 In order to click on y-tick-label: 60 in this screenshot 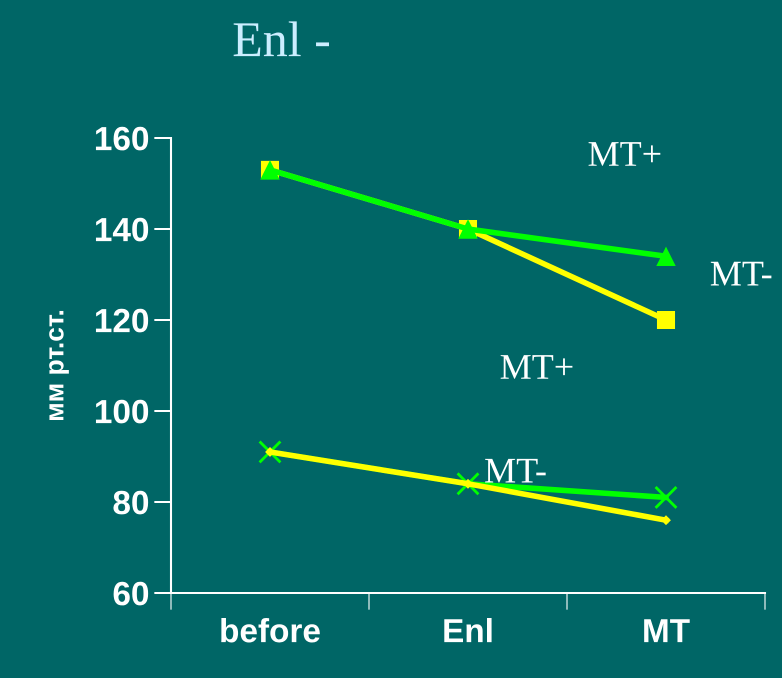, I will do `click(131, 594)`.